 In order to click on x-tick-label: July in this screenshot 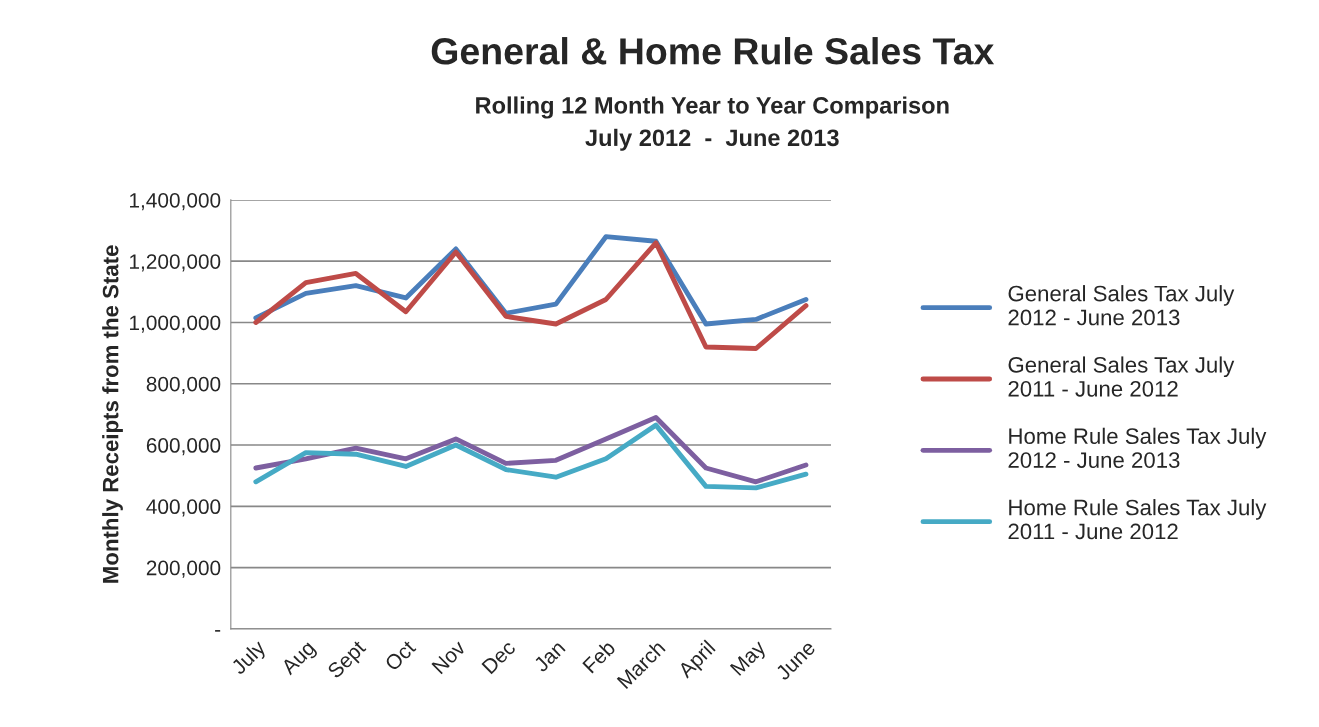, I will do `click(249, 658)`.